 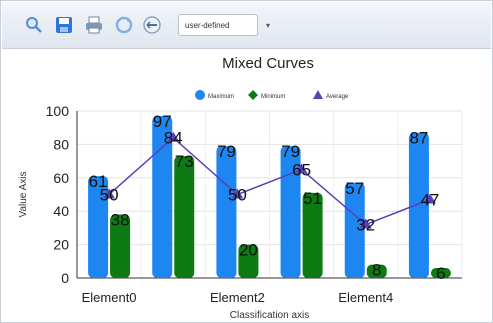 What do you see at coordinates (152, 25) in the screenshot?
I see `reset-icon` at bounding box center [152, 25].